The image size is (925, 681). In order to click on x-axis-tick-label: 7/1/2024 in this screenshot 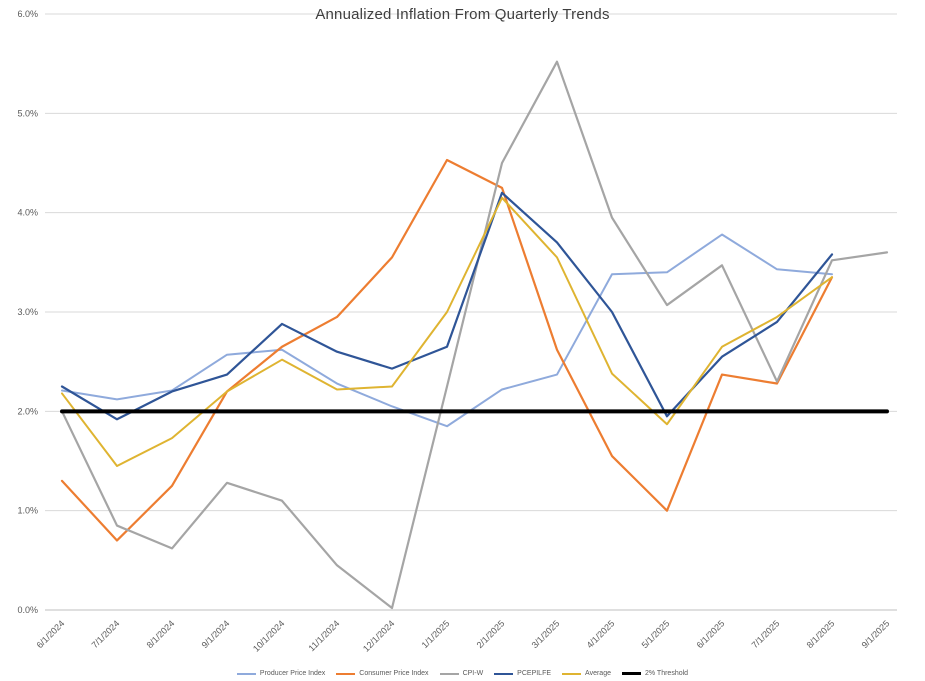, I will do `click(106, 634)`.